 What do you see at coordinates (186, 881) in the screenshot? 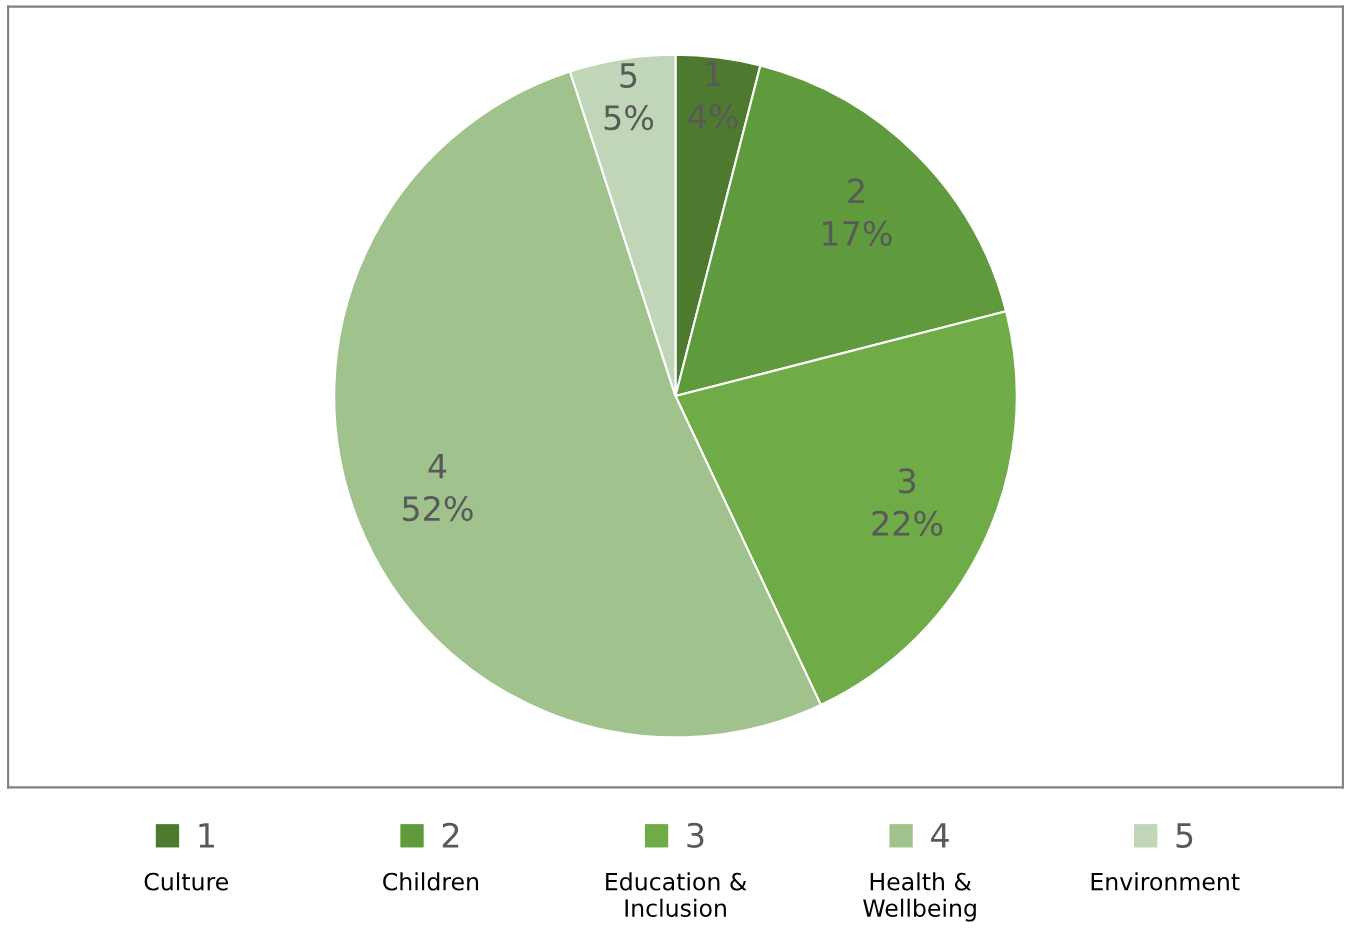
I see `text: Culture` at bounding box center [186, 881].